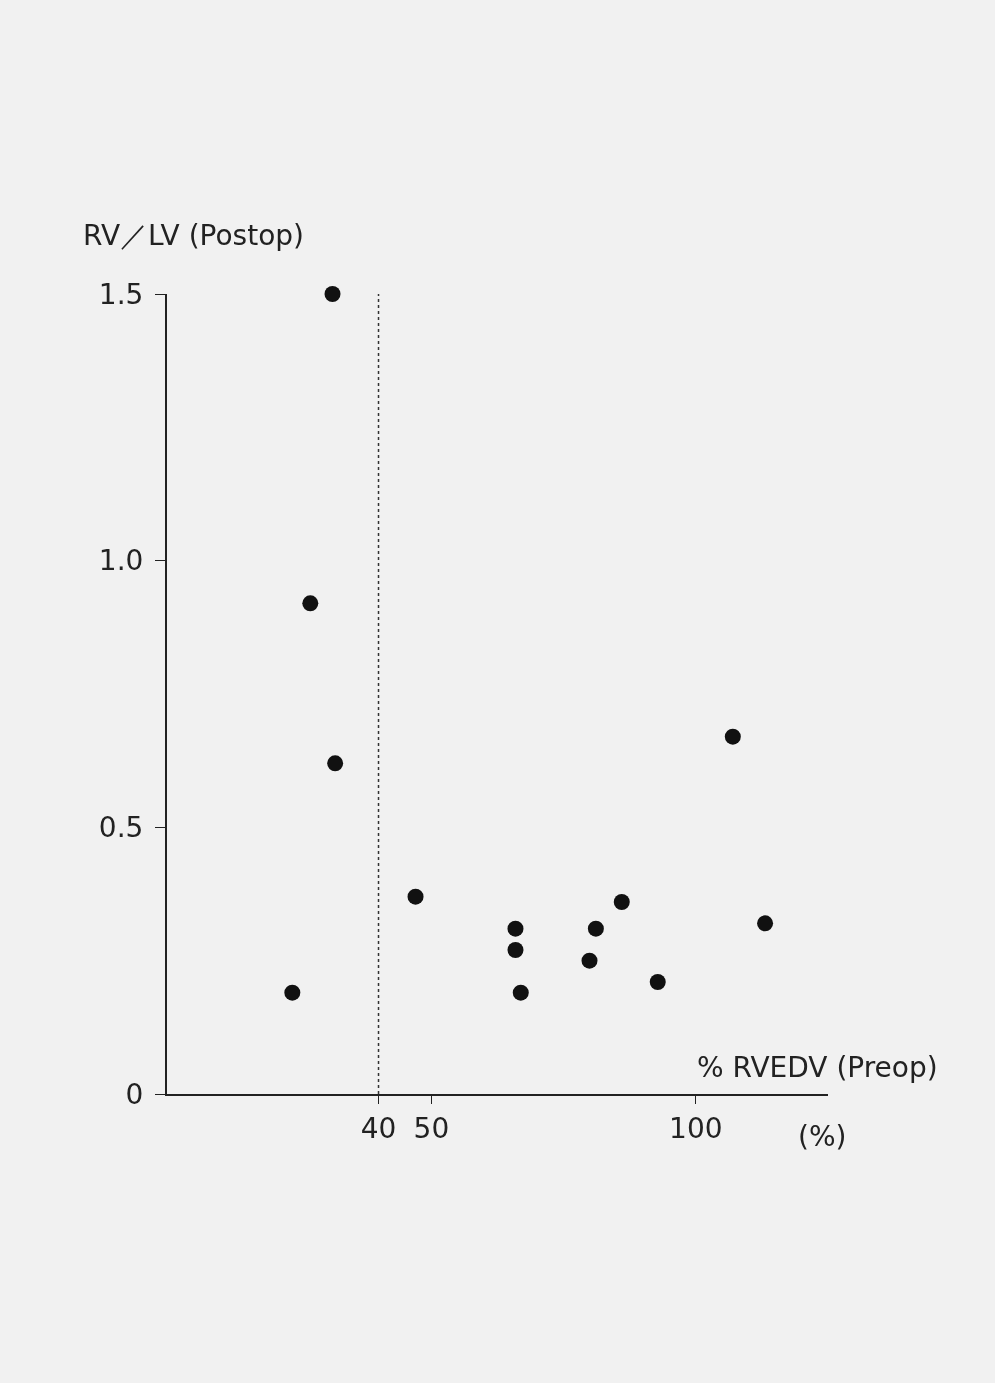 Image resolution: width=995 pixels, height=1383 pixels. What do you see at coordinates (817, 1067) in the screenshot?
I see `x-axis-title: % RVEDV (Preop)` at bounding box center [817, 1067].